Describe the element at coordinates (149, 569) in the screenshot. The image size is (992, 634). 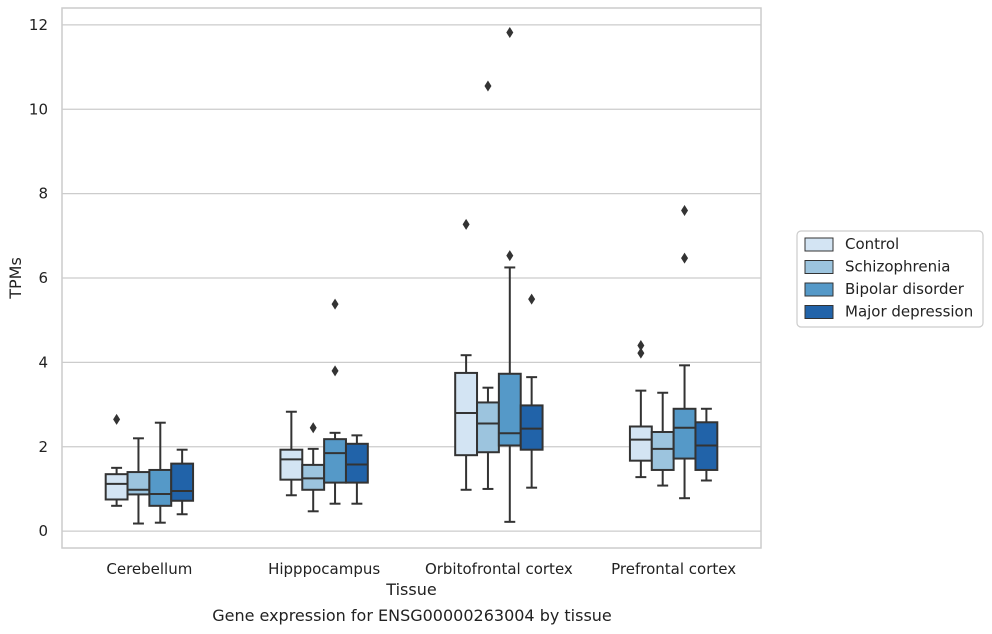
I see `x-tick-label: Cerebellum` at that location.